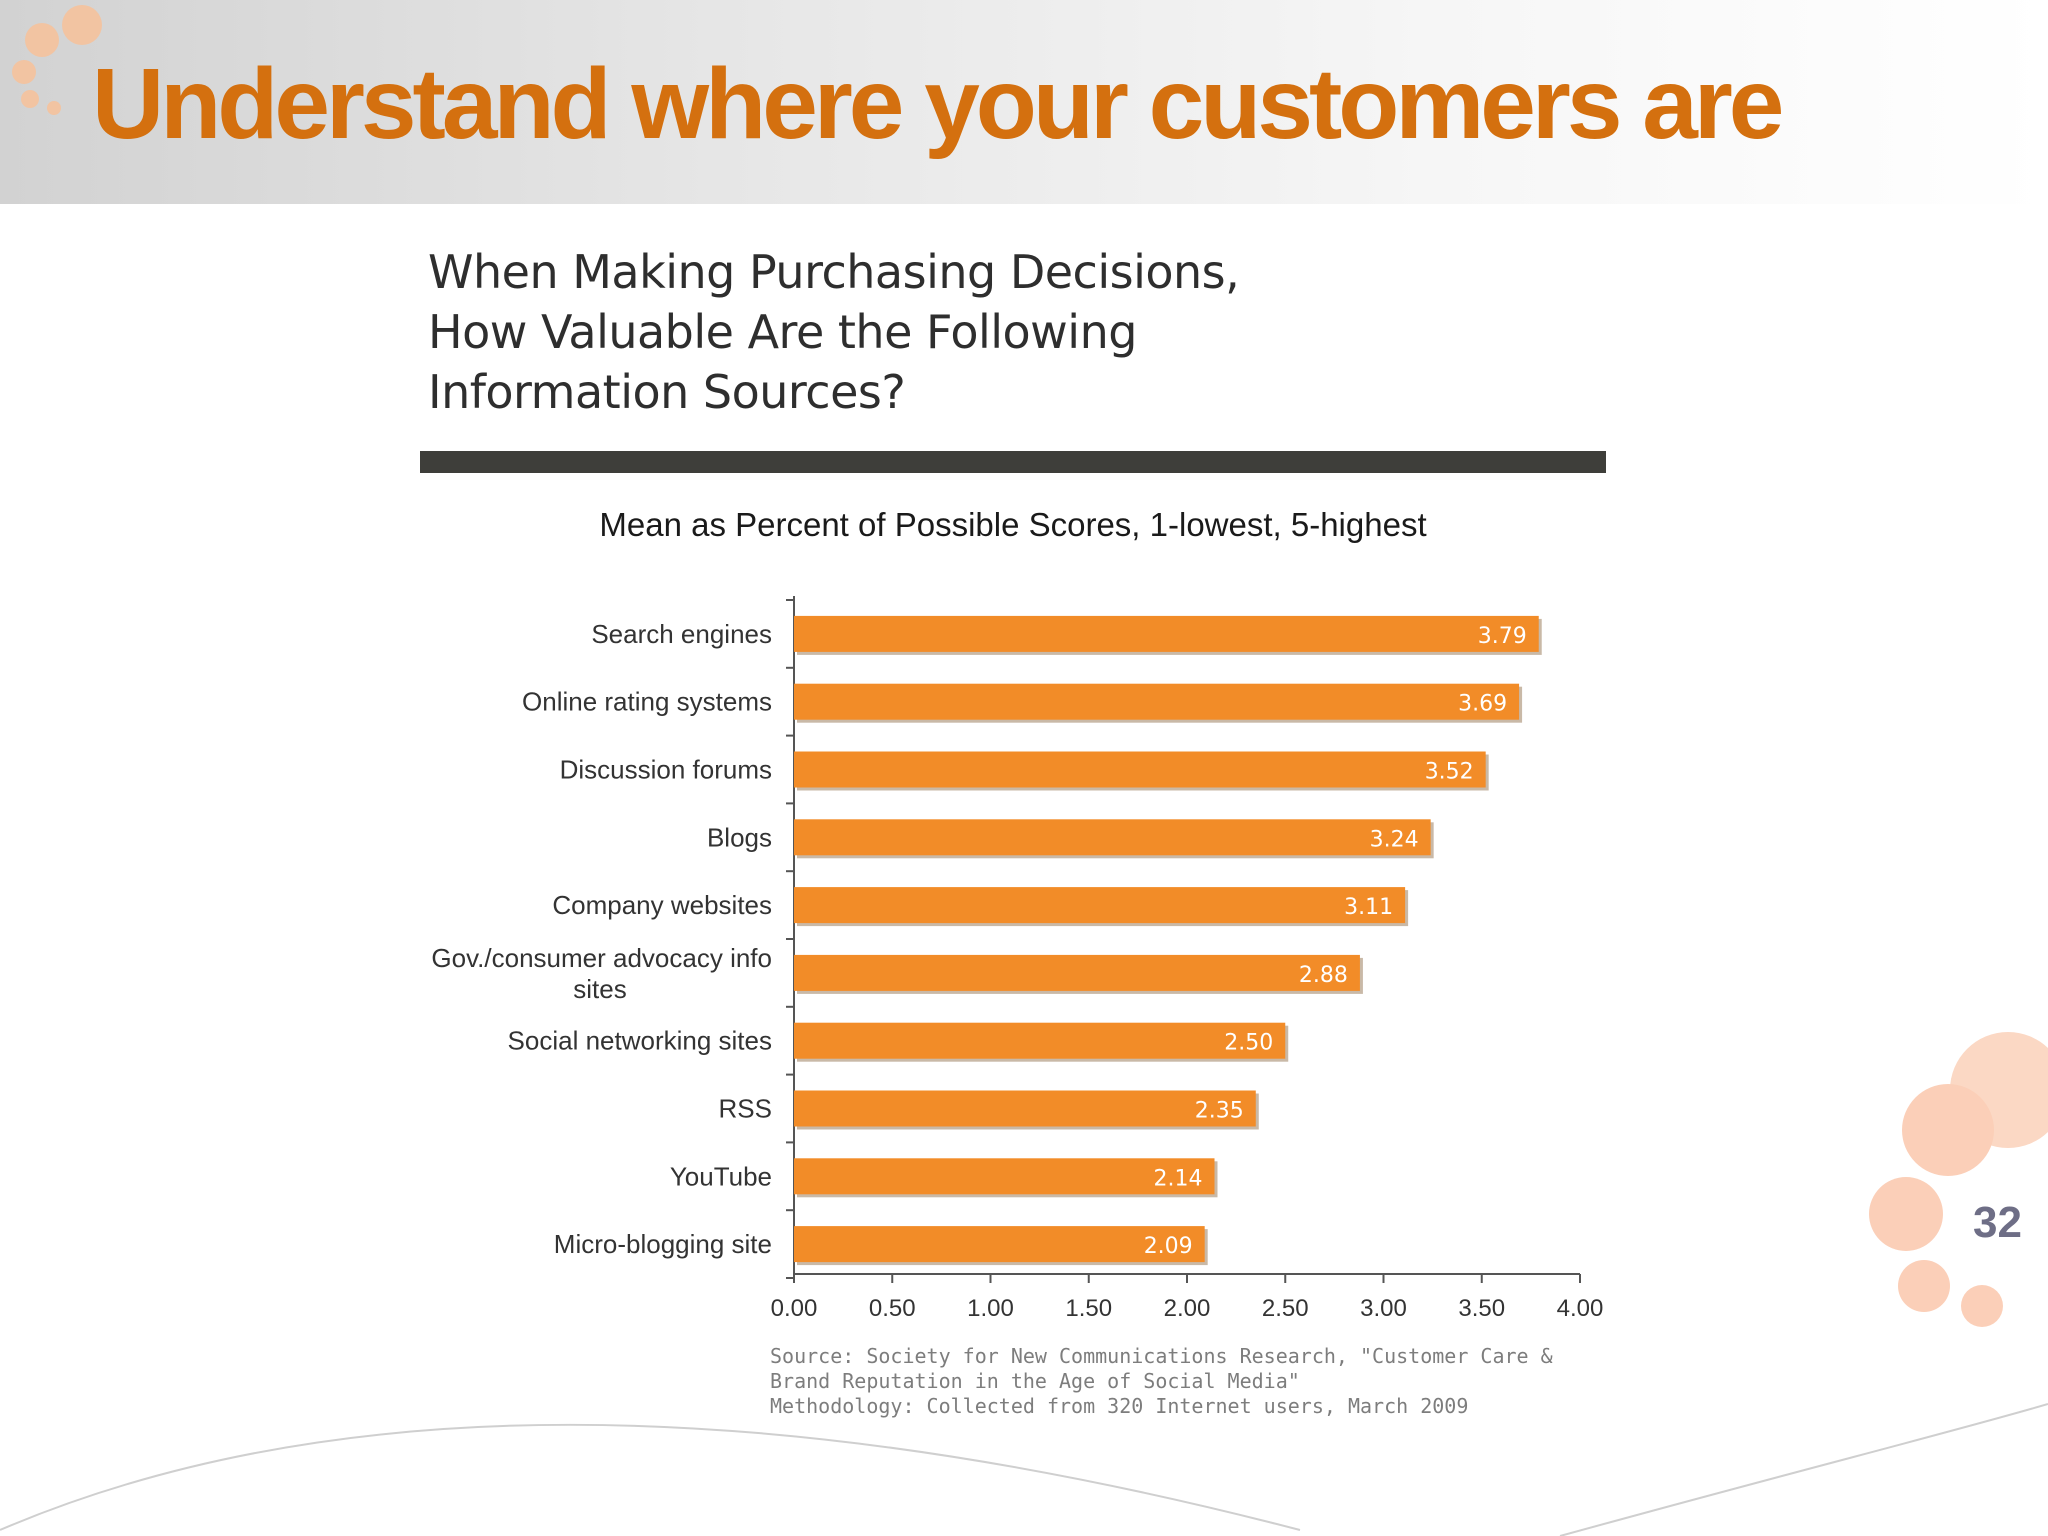  I want to click on category-label: RSS, so click(745, 1109).